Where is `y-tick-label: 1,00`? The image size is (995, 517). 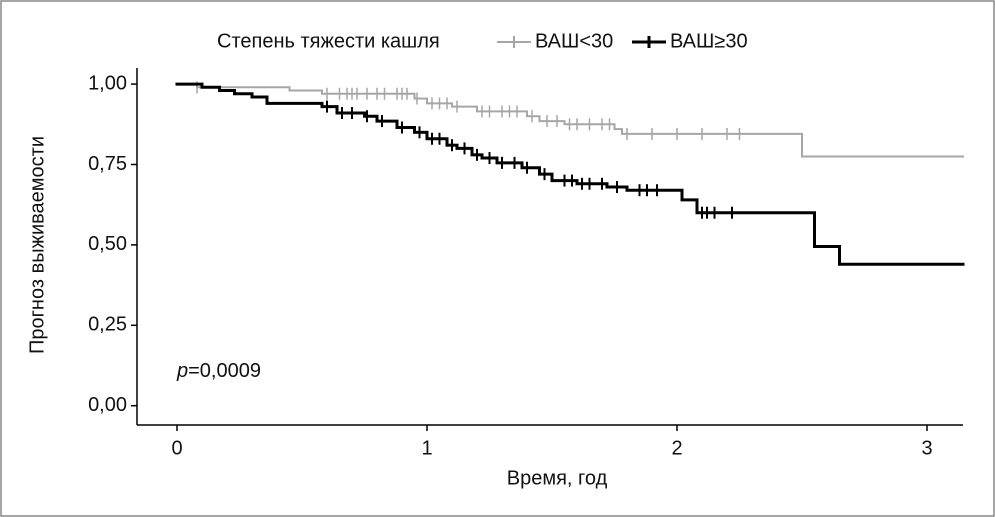
y-tick-label: 1,00 is located at coordinates (107, 83).